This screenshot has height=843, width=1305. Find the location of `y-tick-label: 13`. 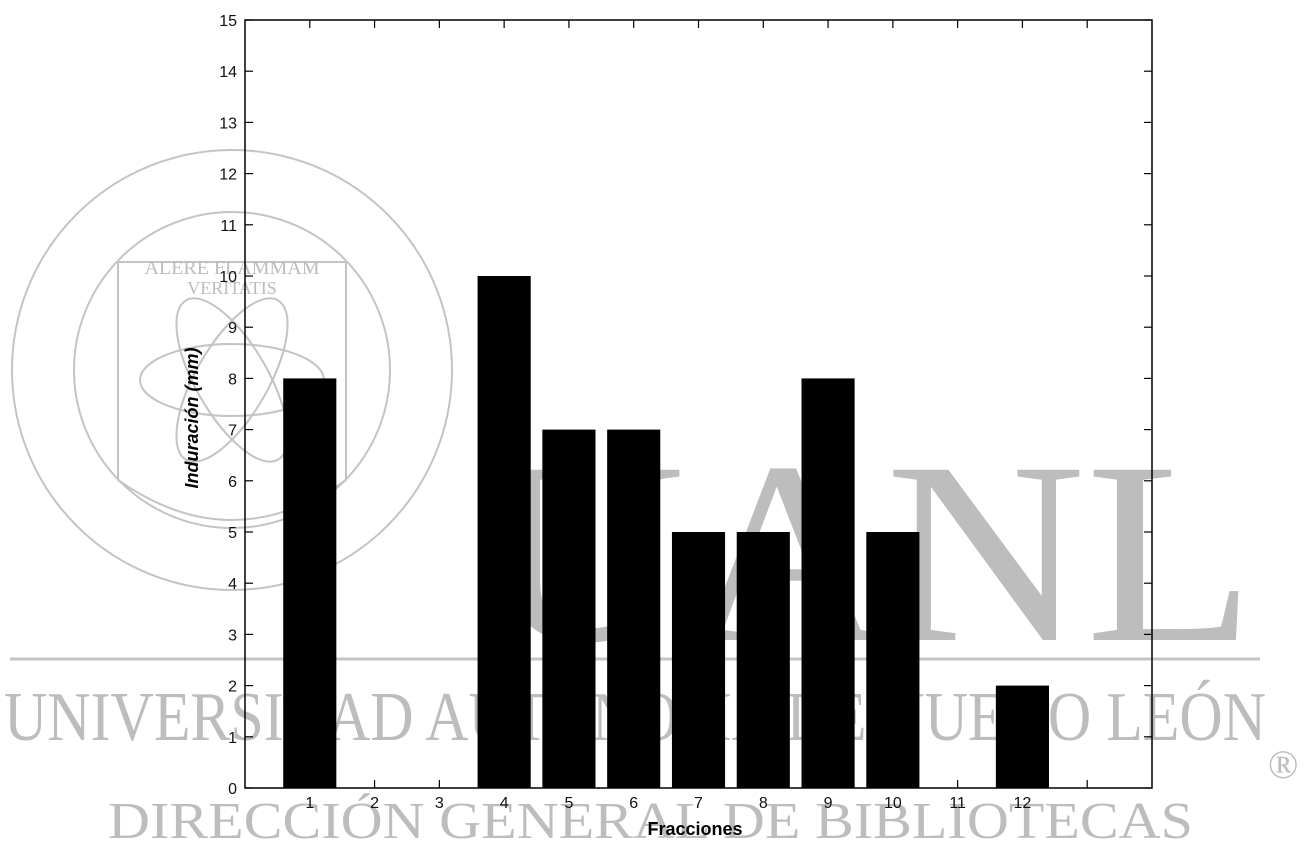

y-tick-label: 13 is located at coordinates (228, 123).